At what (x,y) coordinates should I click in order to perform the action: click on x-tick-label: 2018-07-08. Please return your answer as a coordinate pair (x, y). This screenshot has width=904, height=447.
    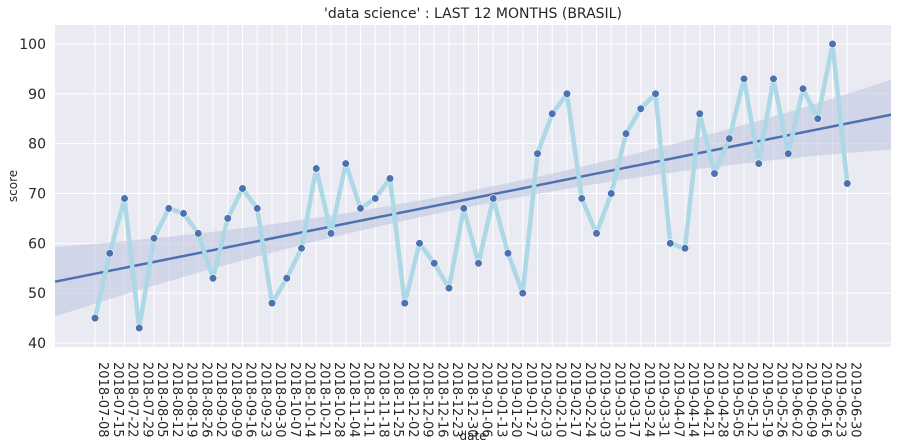
    Looking at the image, I should click on (102, 400).